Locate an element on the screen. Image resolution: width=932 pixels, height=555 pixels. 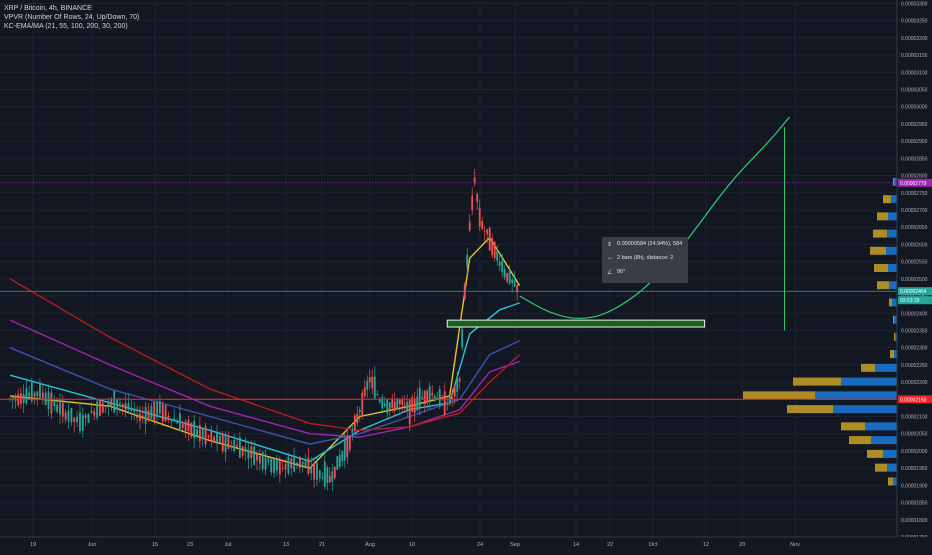
symbol-title: XRP / Bitcoin, 4h, BINANCE is located at coordinates (48, 8).